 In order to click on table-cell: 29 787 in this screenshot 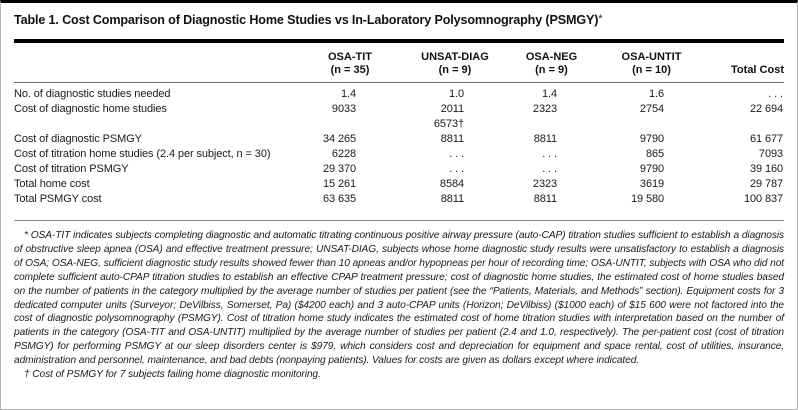, I will do `click(766, 184)`.